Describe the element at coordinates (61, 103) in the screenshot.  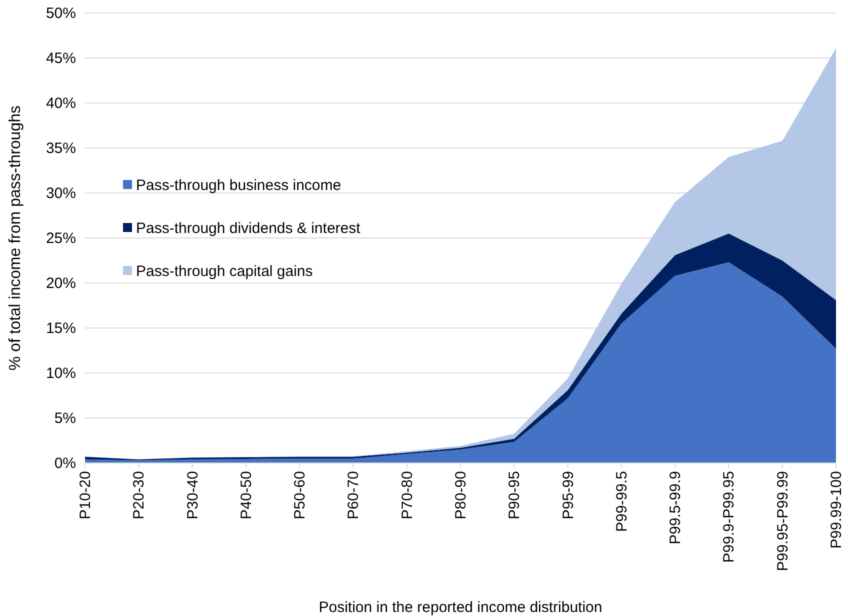
I see `y-tick-label: 40%` at that location.